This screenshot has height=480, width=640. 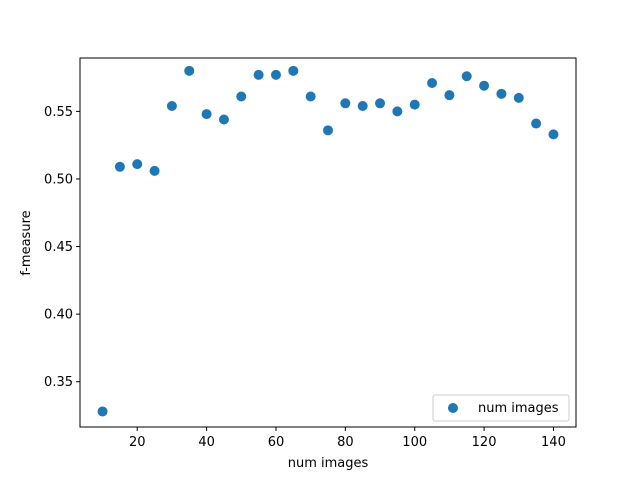 What do you see at coordinates (206, 442) in the screenshot?
I see `x-tick-label: 40` at bounding box center [206, 442].